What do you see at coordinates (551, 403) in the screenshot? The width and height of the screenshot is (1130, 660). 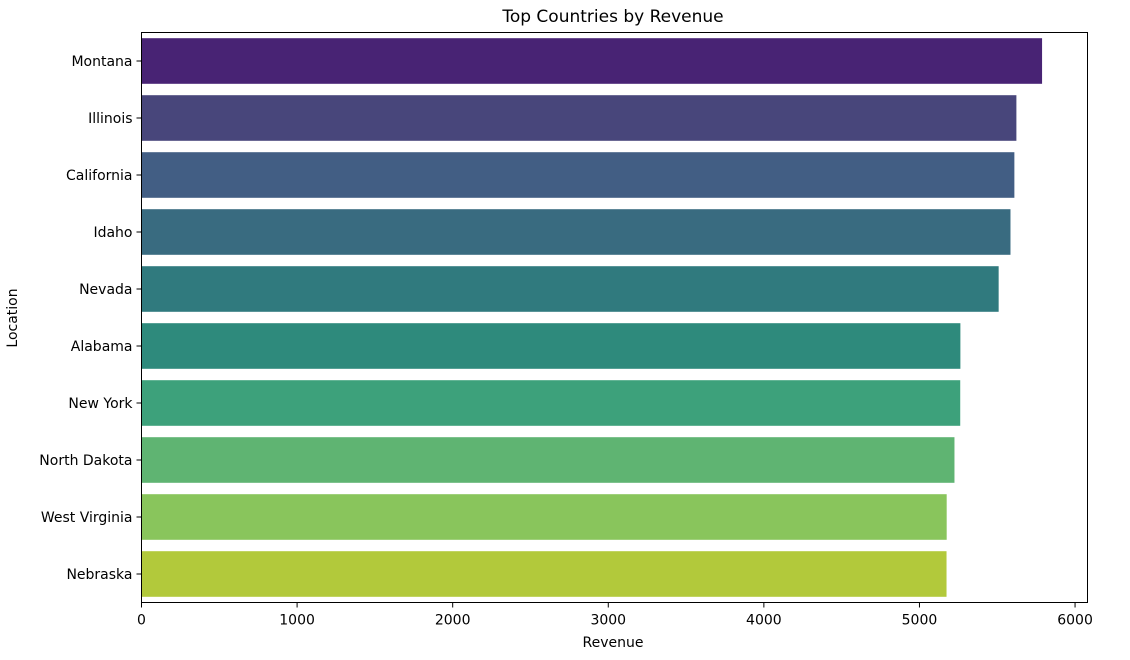 I see `bar-new-york` at bounding box center [551, 403].